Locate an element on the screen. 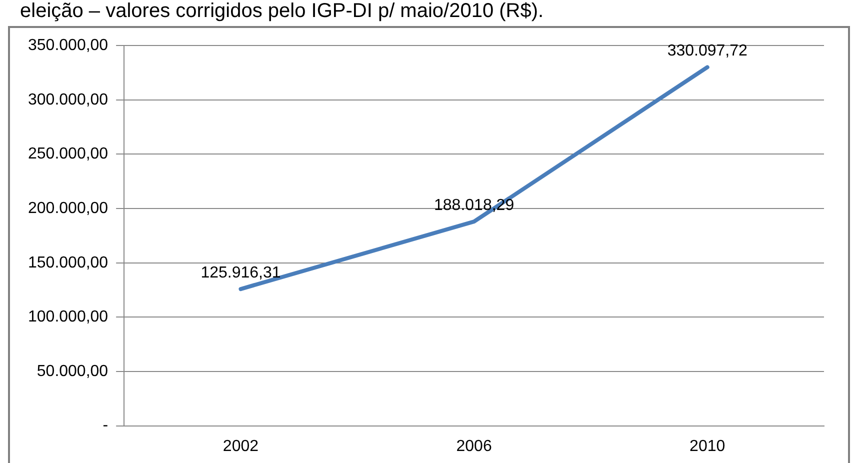  x-tick-label: 2006 is located at coordinates (474, 446).